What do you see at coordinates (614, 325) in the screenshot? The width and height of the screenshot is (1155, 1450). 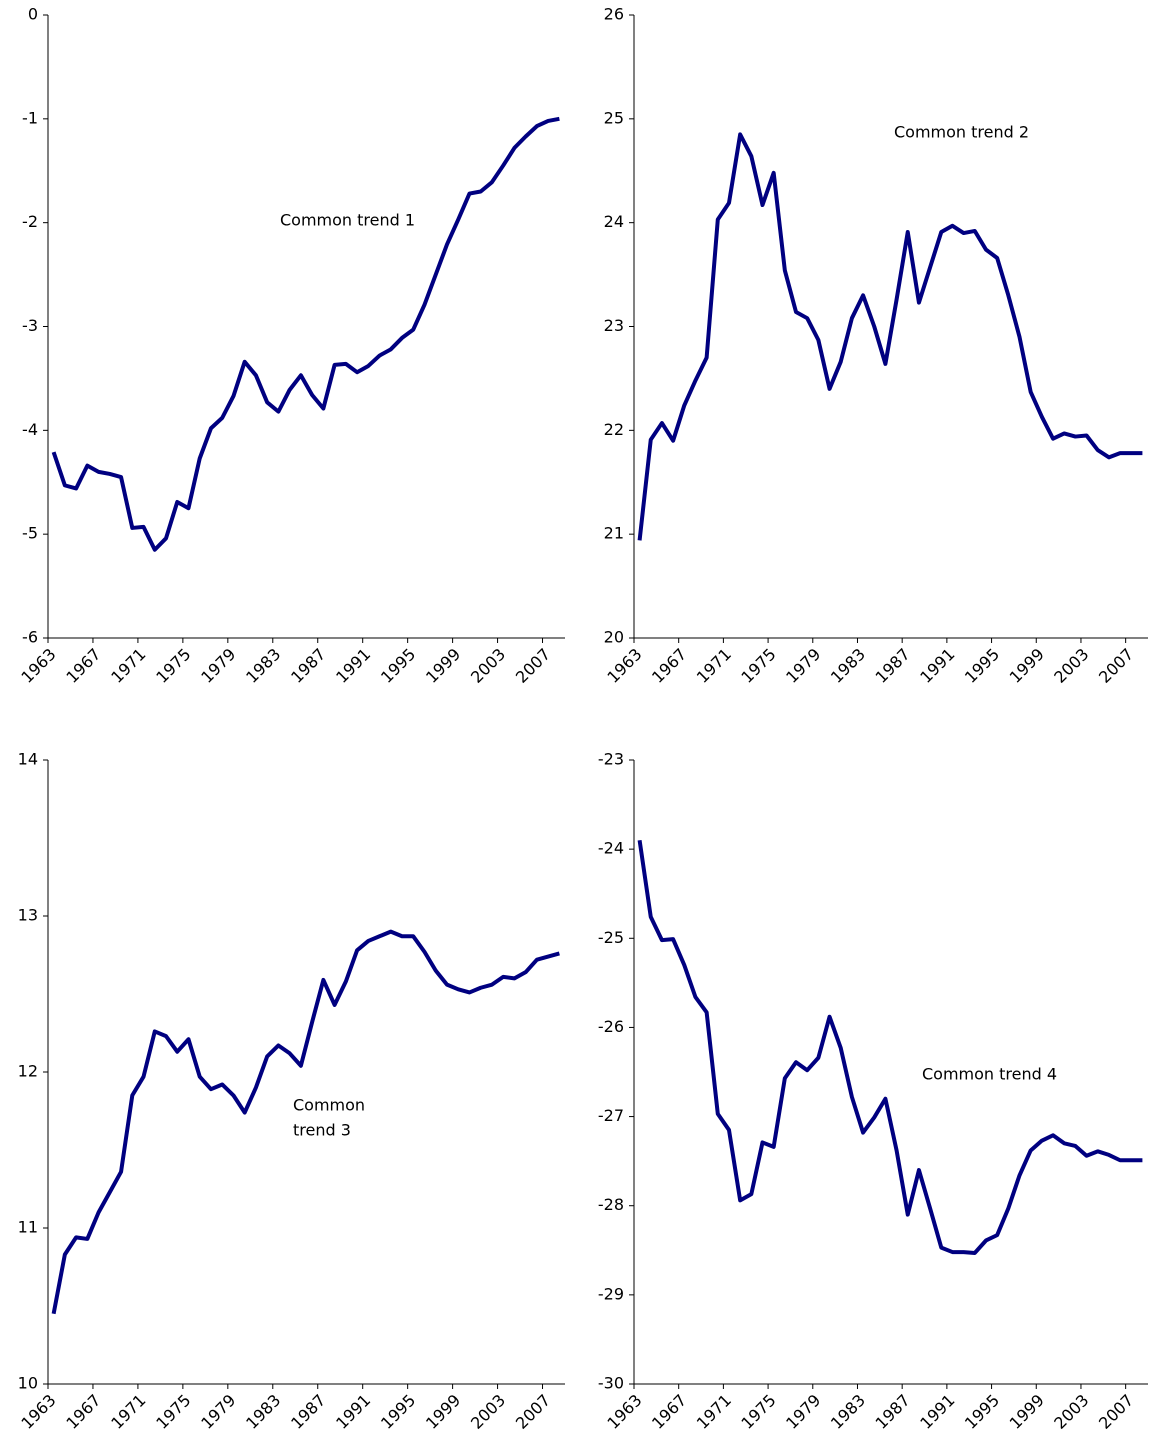 I see `y-tick-label: 23` at bounding box center [614, 325].